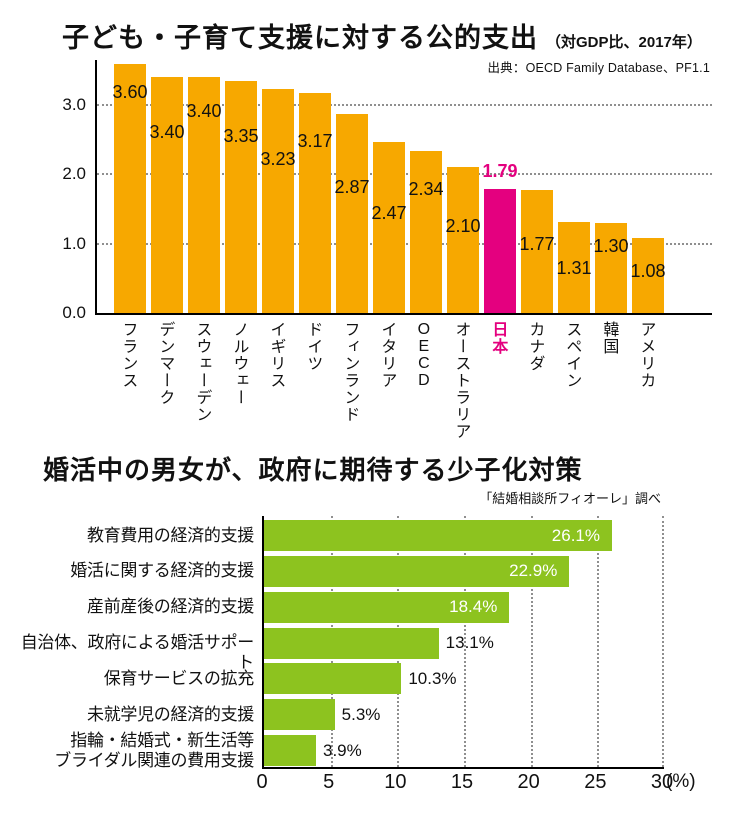 This screenshot has width=733, height=824. What do you see at coordinates (352, 213) in the screenshot?
I see `bar: 2.87` at bounding box center [352, 213].